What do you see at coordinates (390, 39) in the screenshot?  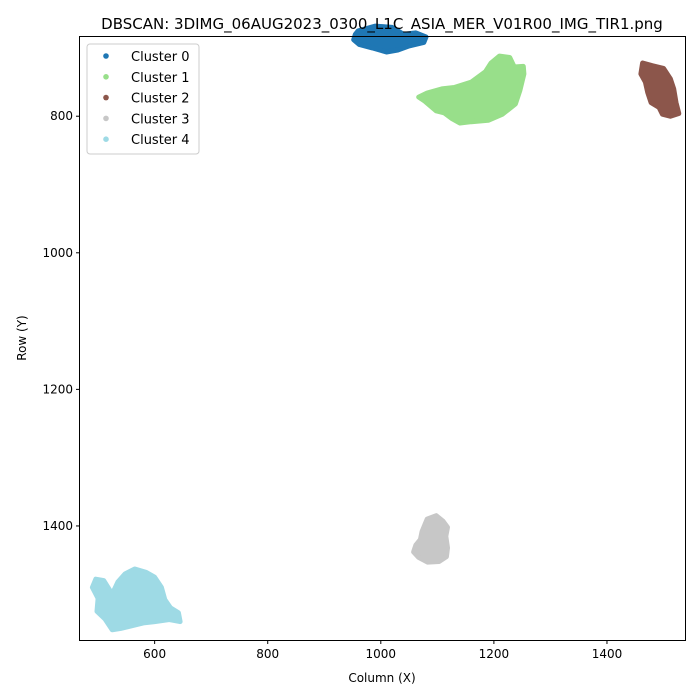 I see `cluster-0-points` at bounding box center [390, 39].